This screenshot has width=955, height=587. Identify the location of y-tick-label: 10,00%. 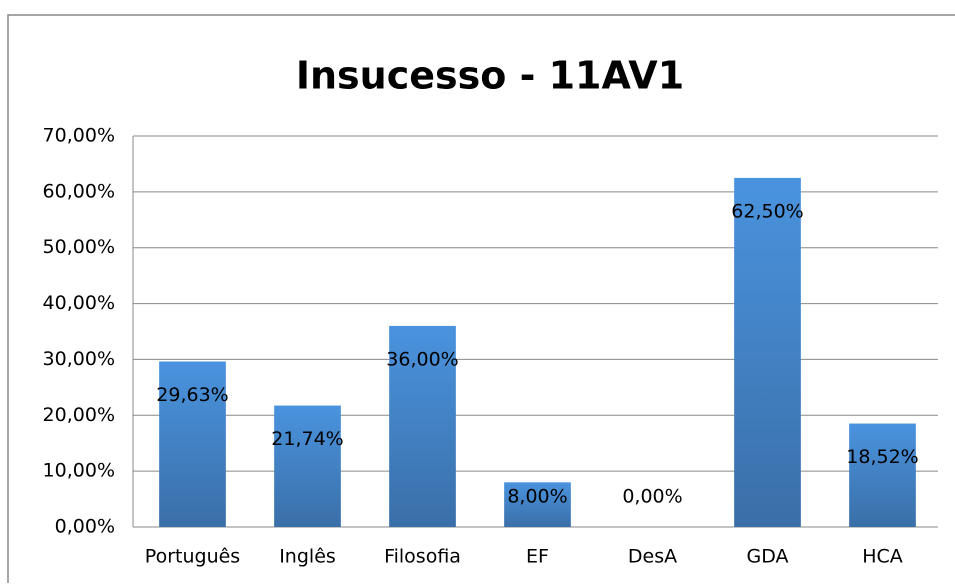
(79, 471).